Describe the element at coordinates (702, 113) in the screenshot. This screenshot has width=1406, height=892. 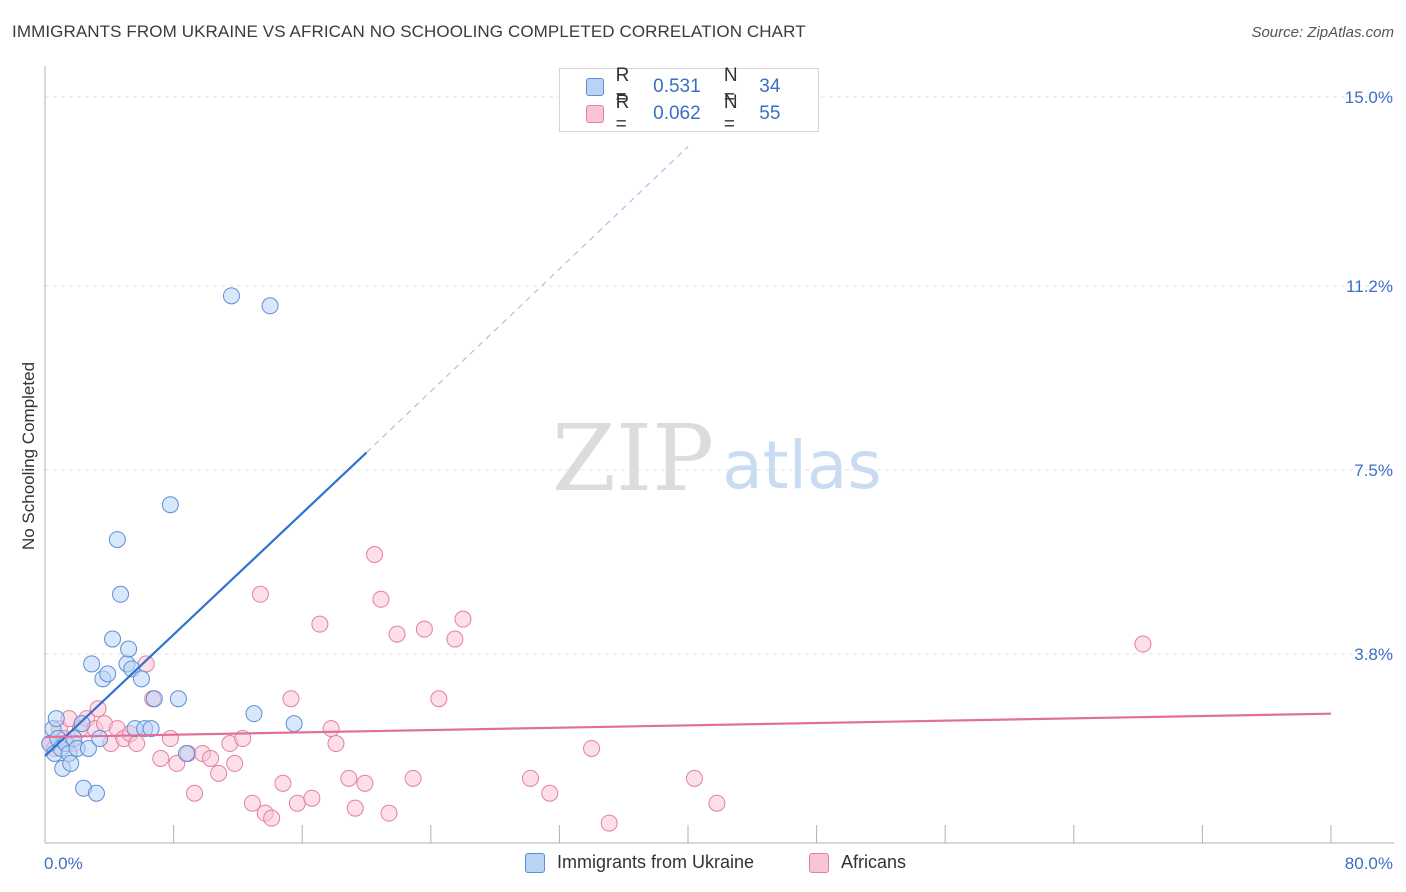
I see `legend-row-africans: R = 0.062 N = 55` at that location.